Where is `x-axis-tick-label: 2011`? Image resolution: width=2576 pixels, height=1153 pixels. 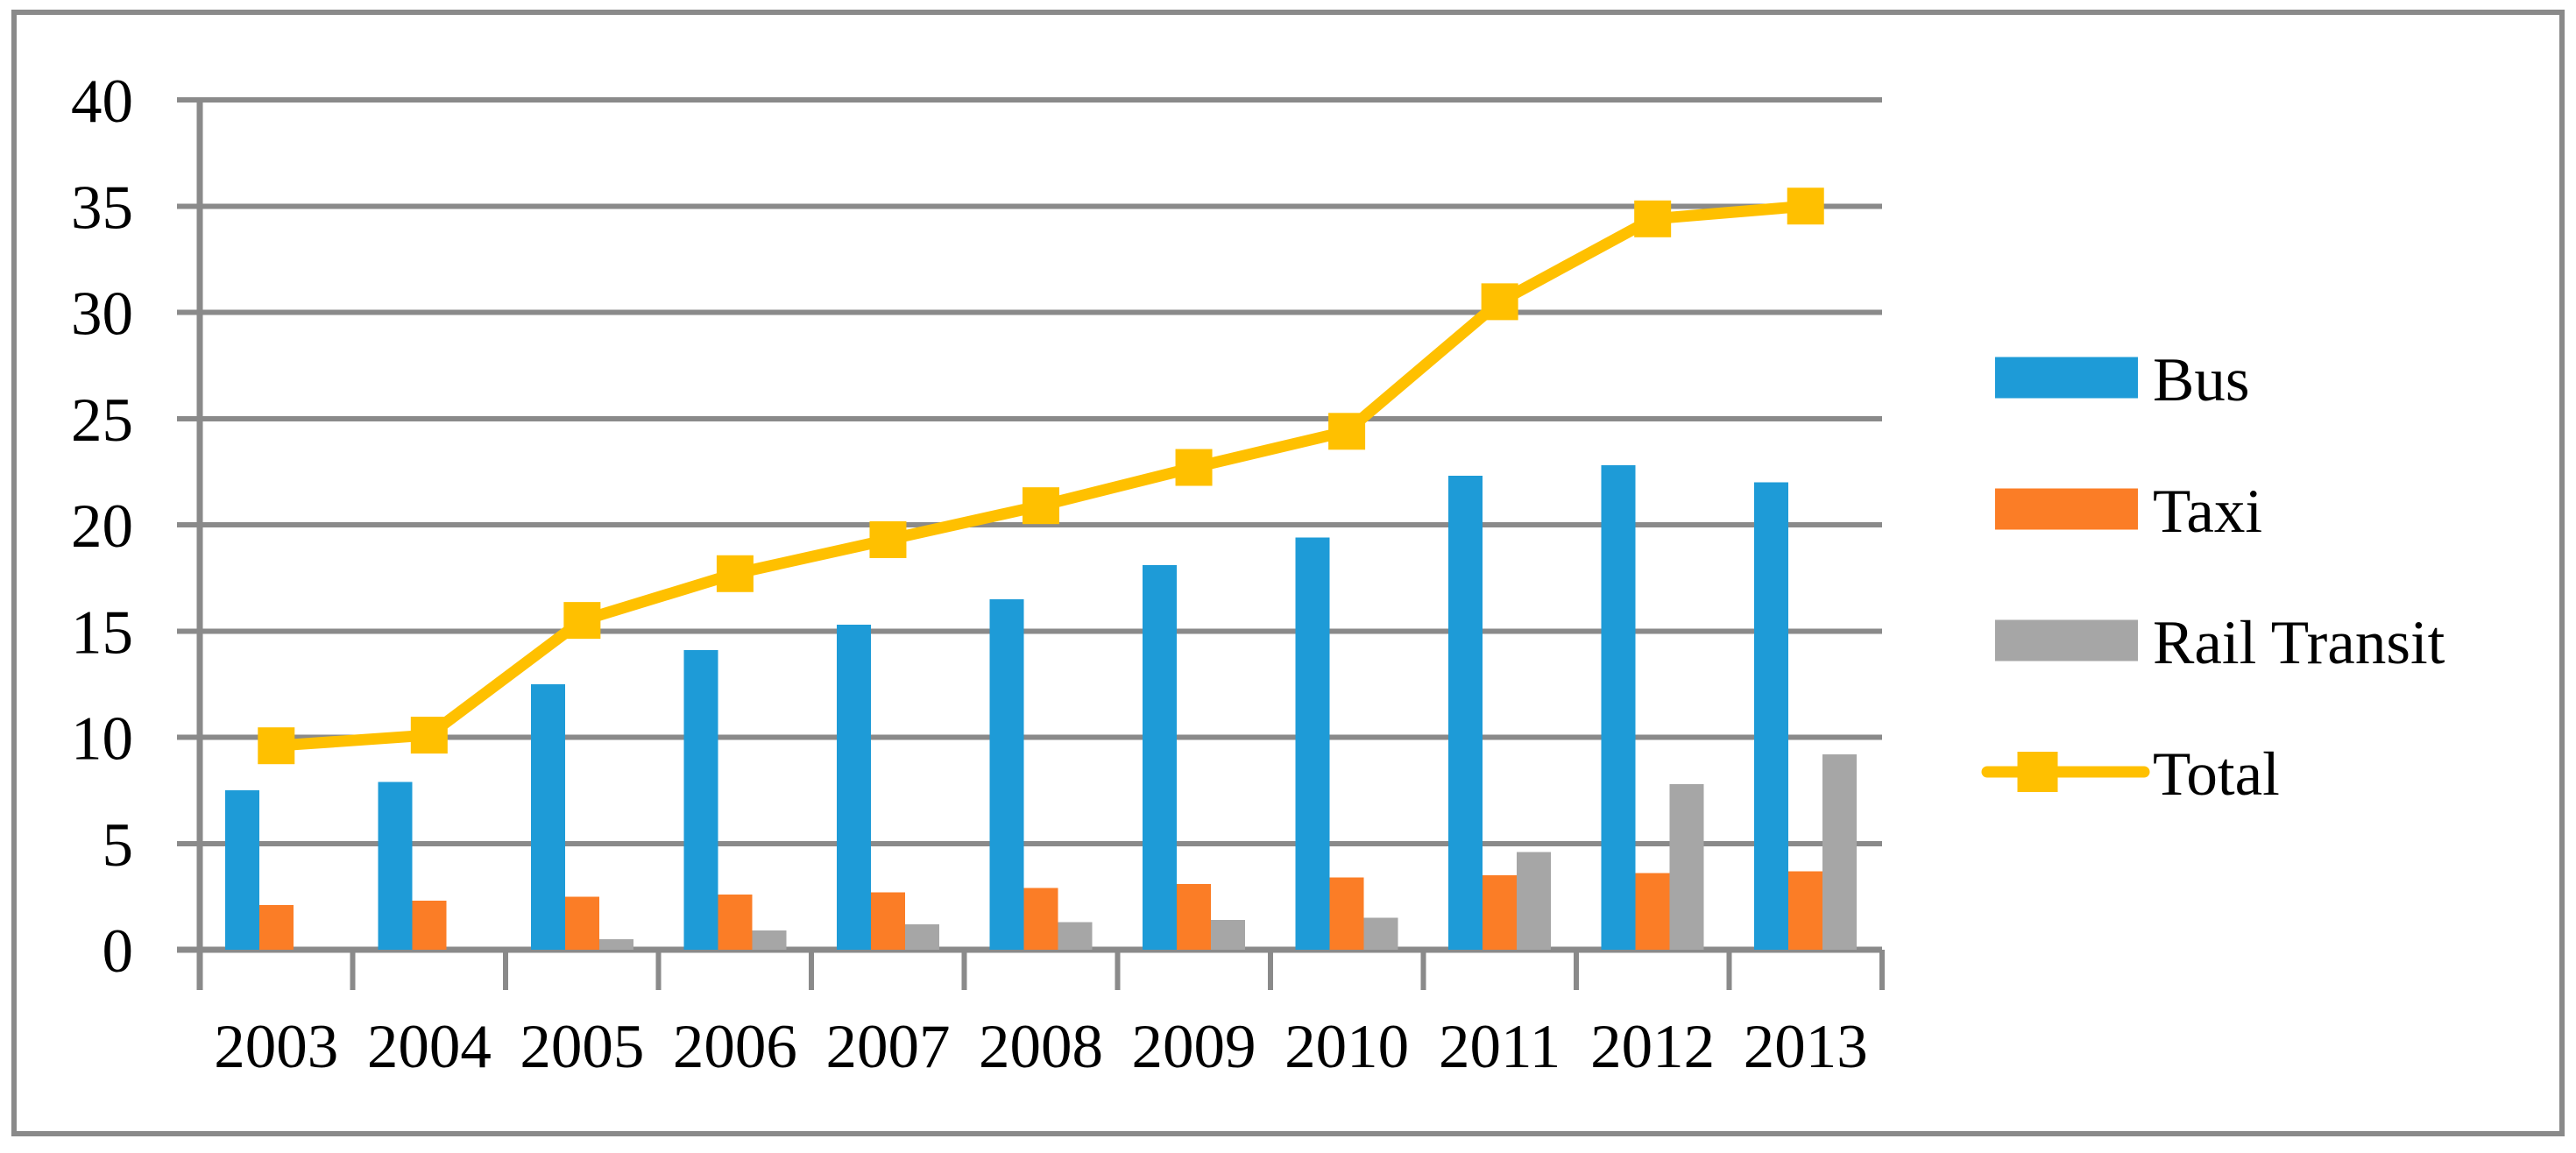 x-axis-tick-label: 2011 is located at coordinates (1499, 1047).